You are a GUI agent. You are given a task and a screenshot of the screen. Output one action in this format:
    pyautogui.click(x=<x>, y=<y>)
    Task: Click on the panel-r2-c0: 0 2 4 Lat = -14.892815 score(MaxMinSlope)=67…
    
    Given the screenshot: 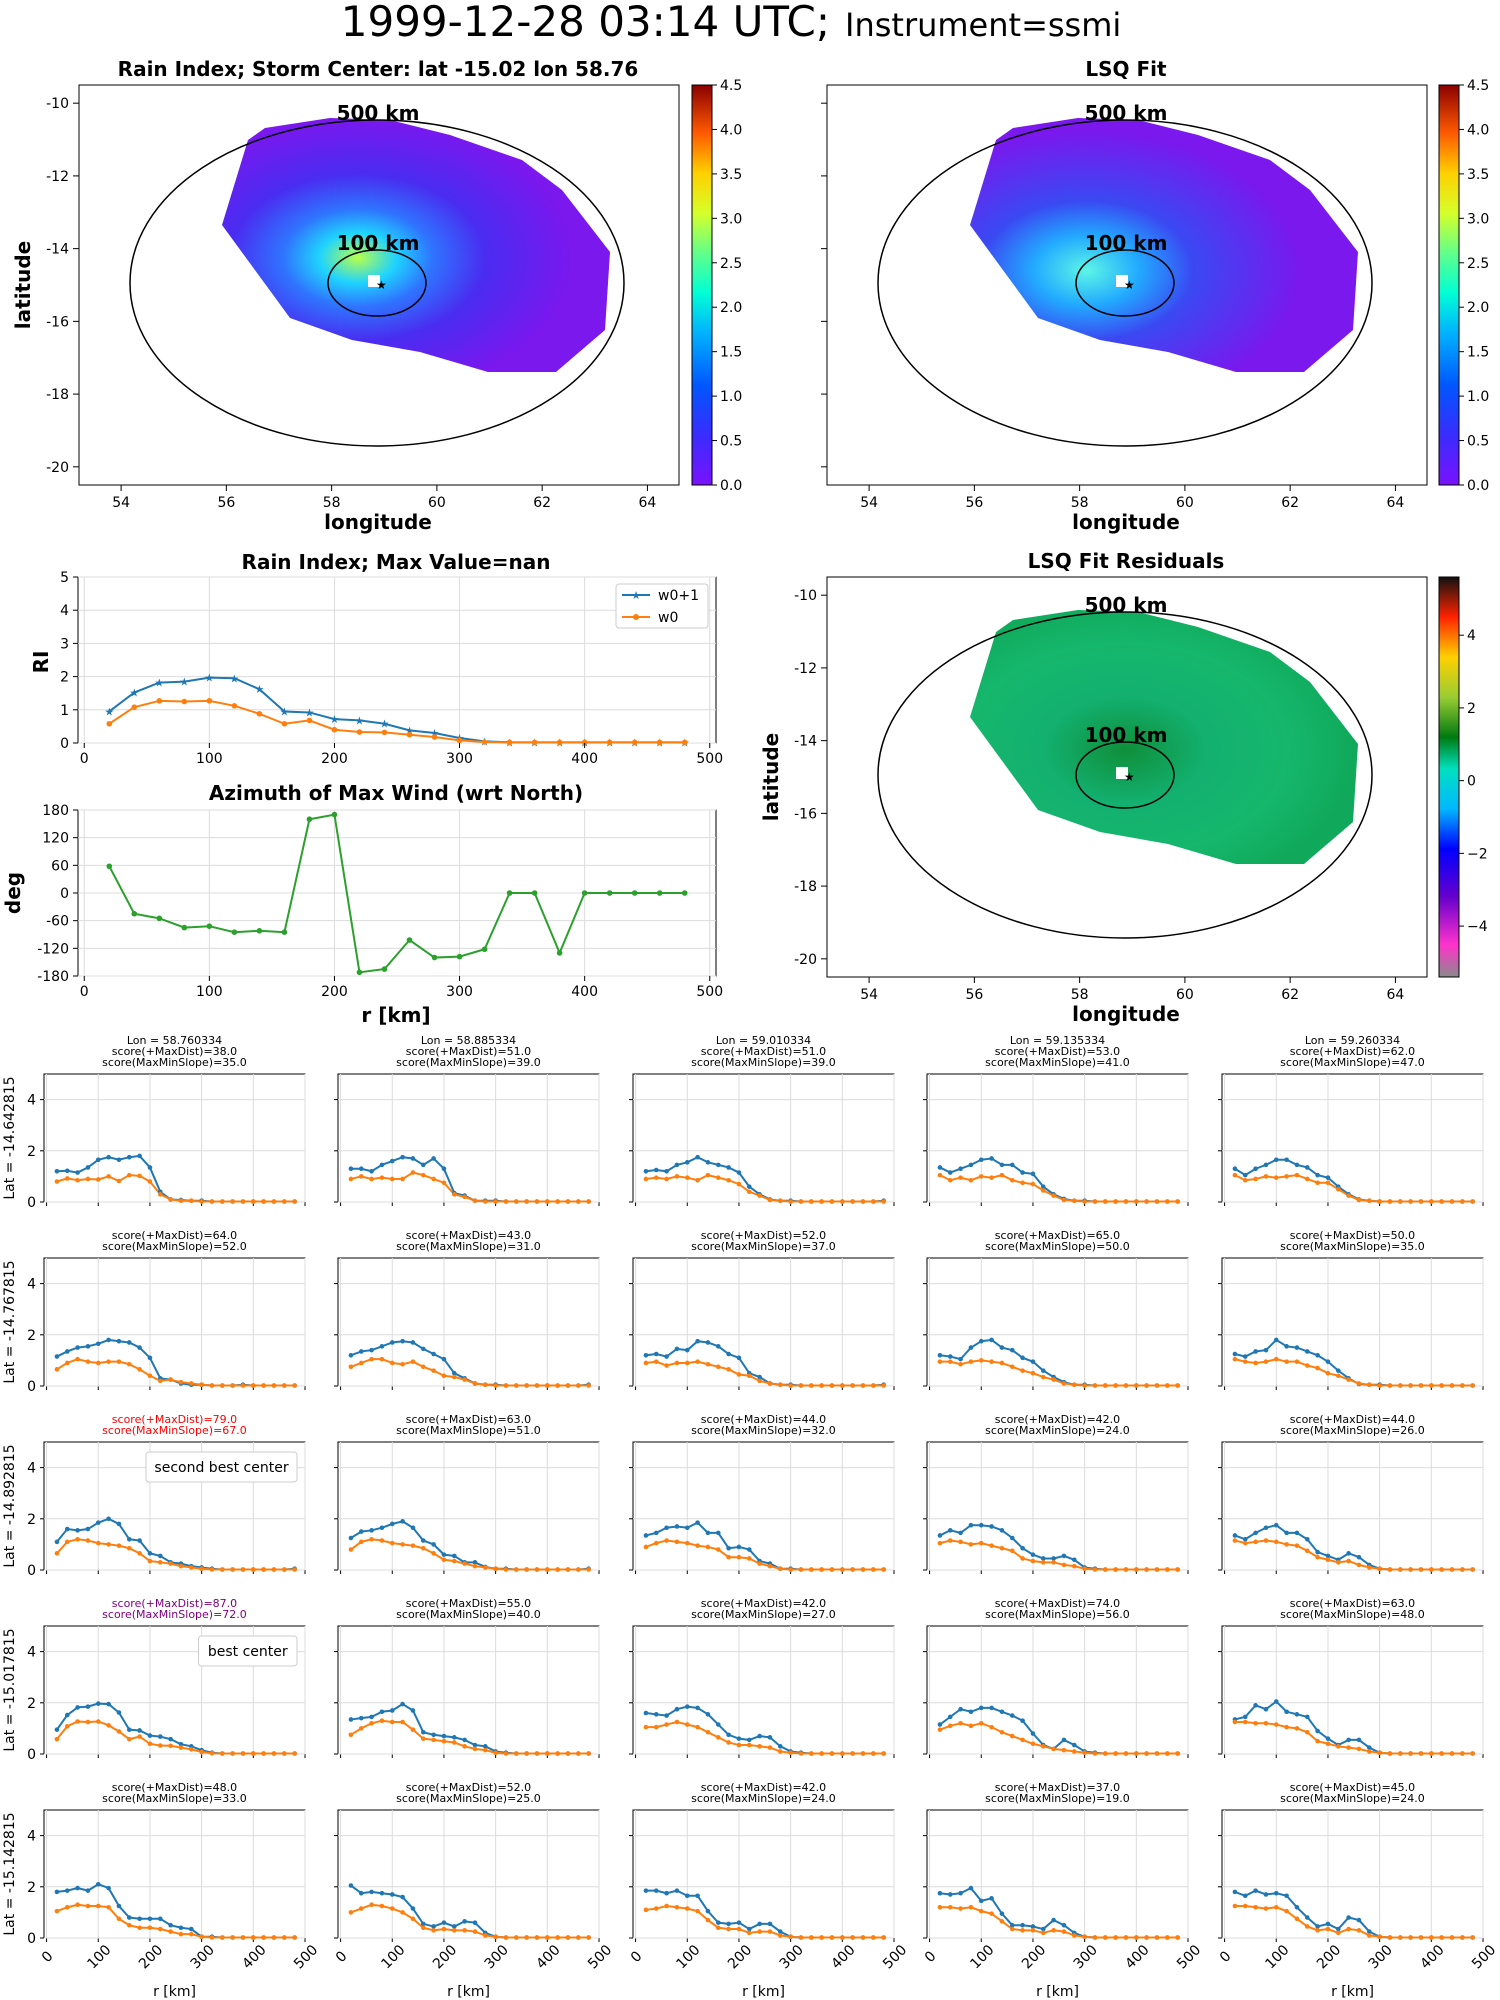 What is the action you would take?
    pyautogui.click(x=154, y=1496)
    